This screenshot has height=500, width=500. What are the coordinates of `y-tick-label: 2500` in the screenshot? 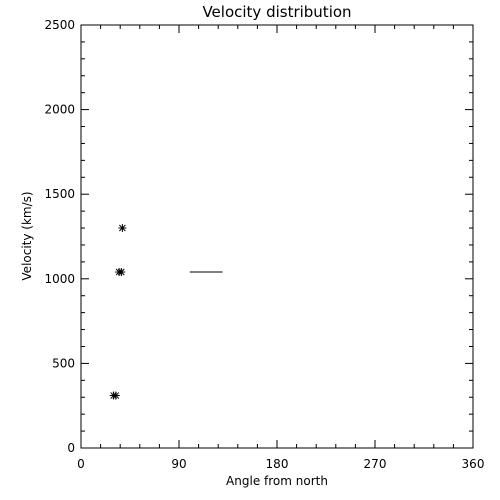 It's located at (59, 25).